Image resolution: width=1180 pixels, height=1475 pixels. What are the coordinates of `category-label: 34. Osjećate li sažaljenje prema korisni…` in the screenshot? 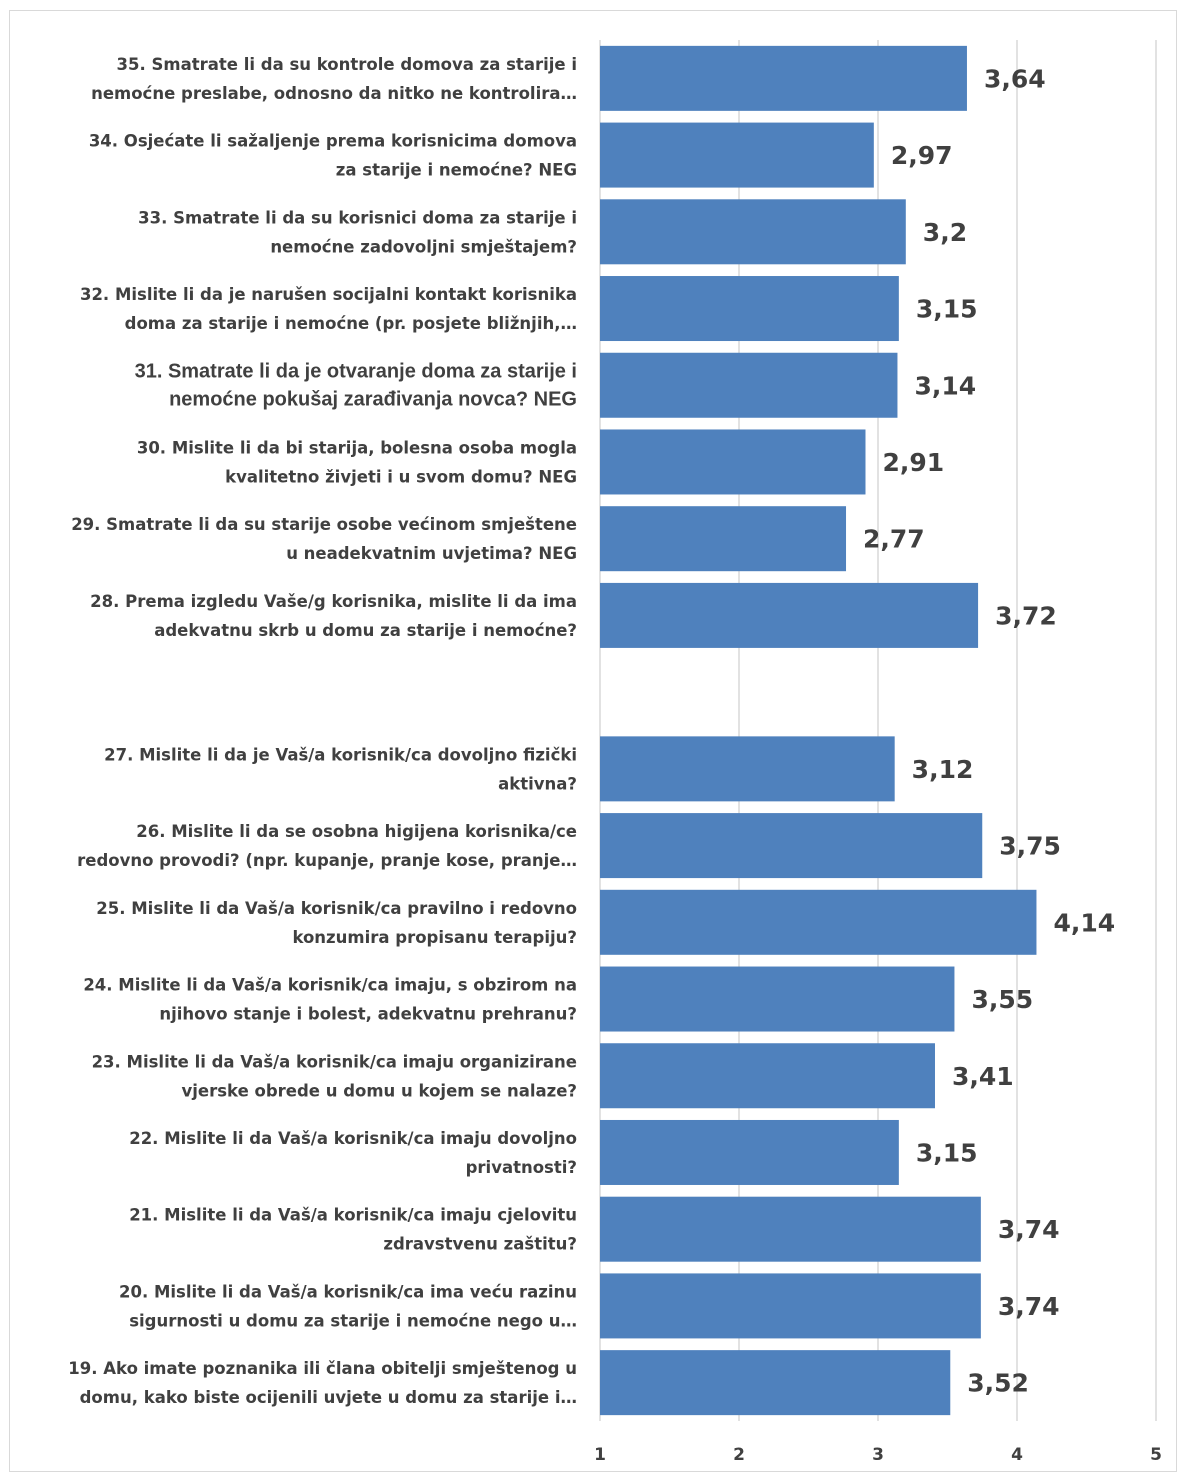 It's located at (333, 141).